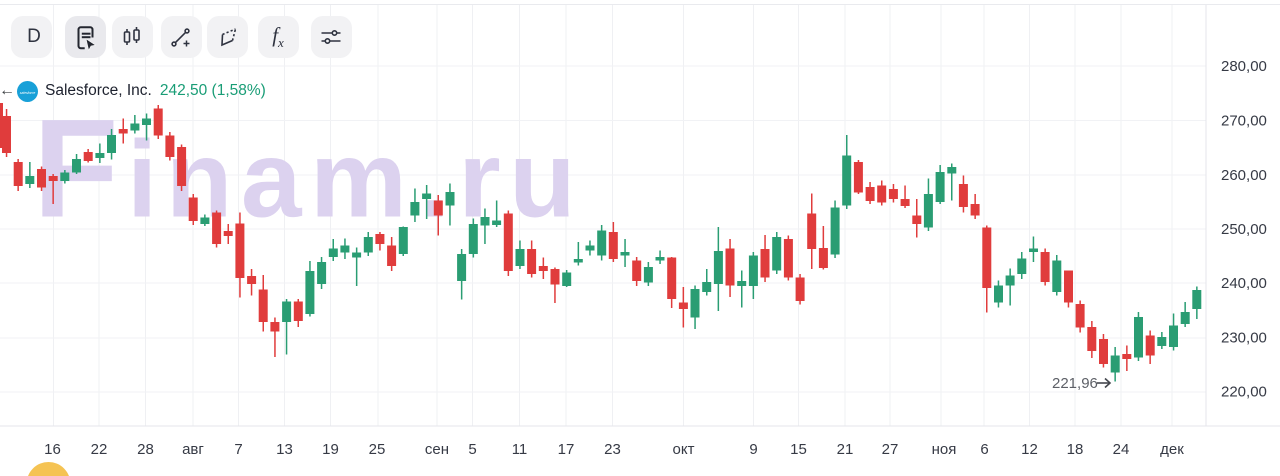 The height and width of the screenshot is (476, 1280). I want to click on svg-text: 221,96, so click(1075, 383).